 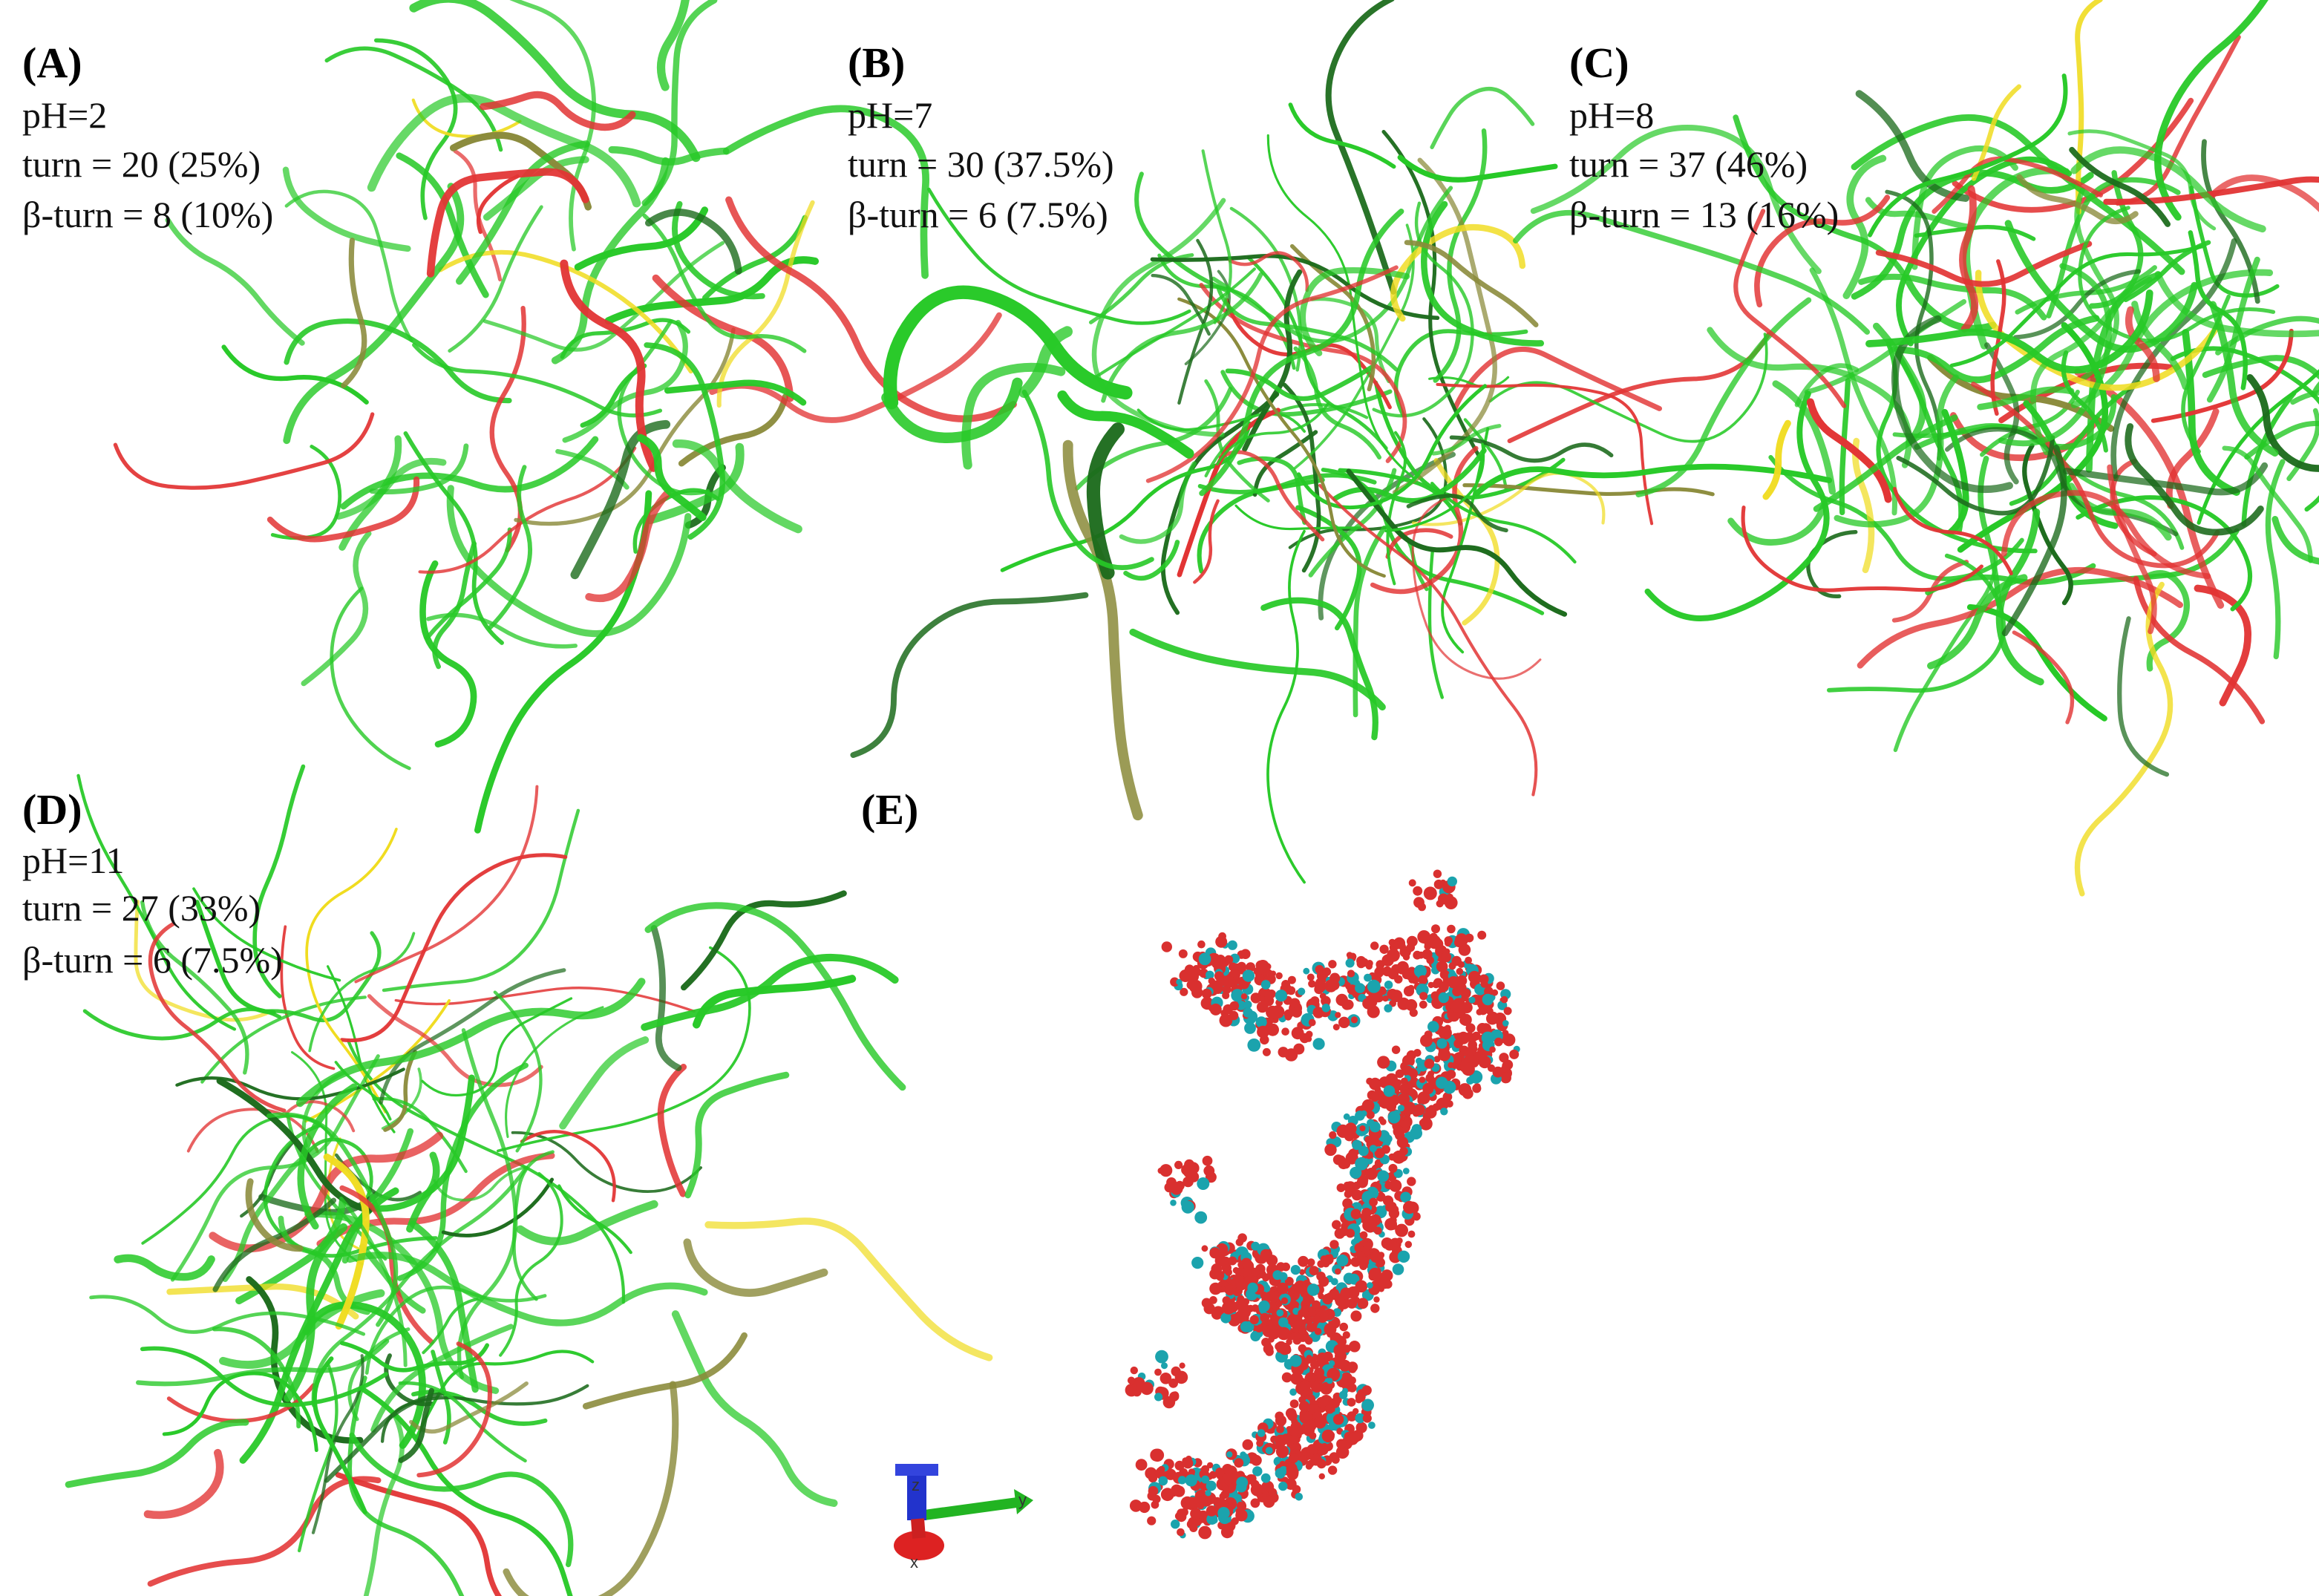 I want to click on z-axis-arrowhead, so click(x=917, y=1470).